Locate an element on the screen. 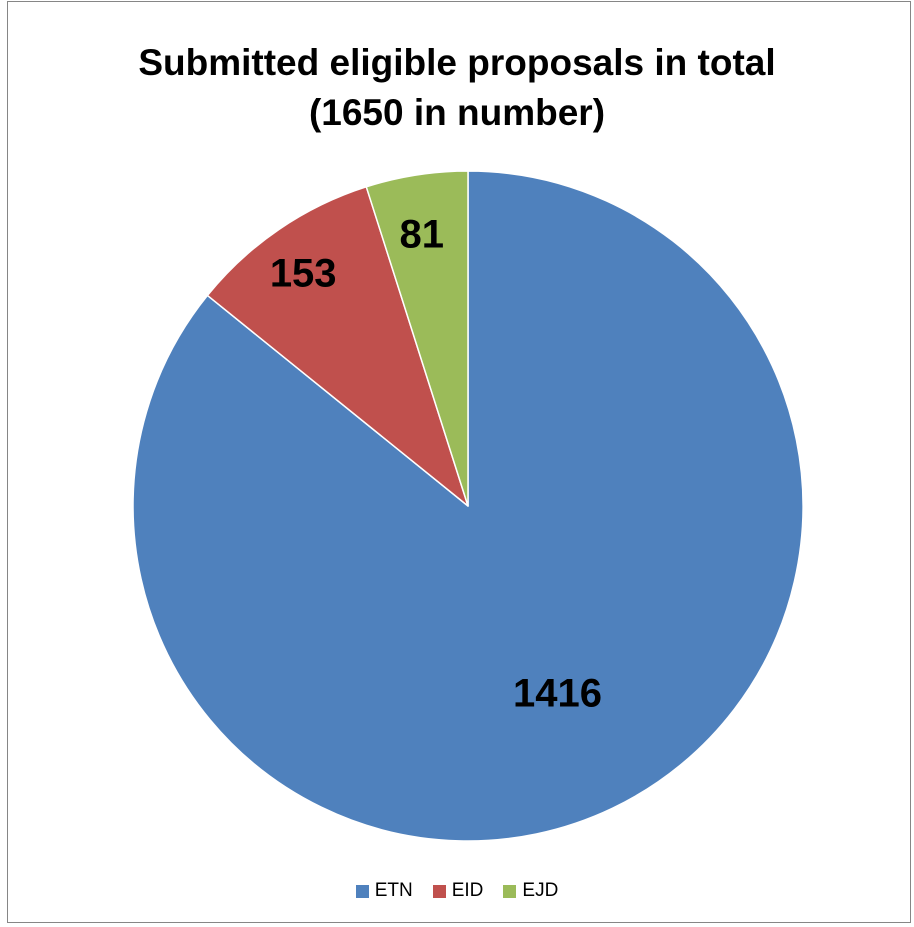  legend: ETN EID EJD is located at coordinates (457, 891).